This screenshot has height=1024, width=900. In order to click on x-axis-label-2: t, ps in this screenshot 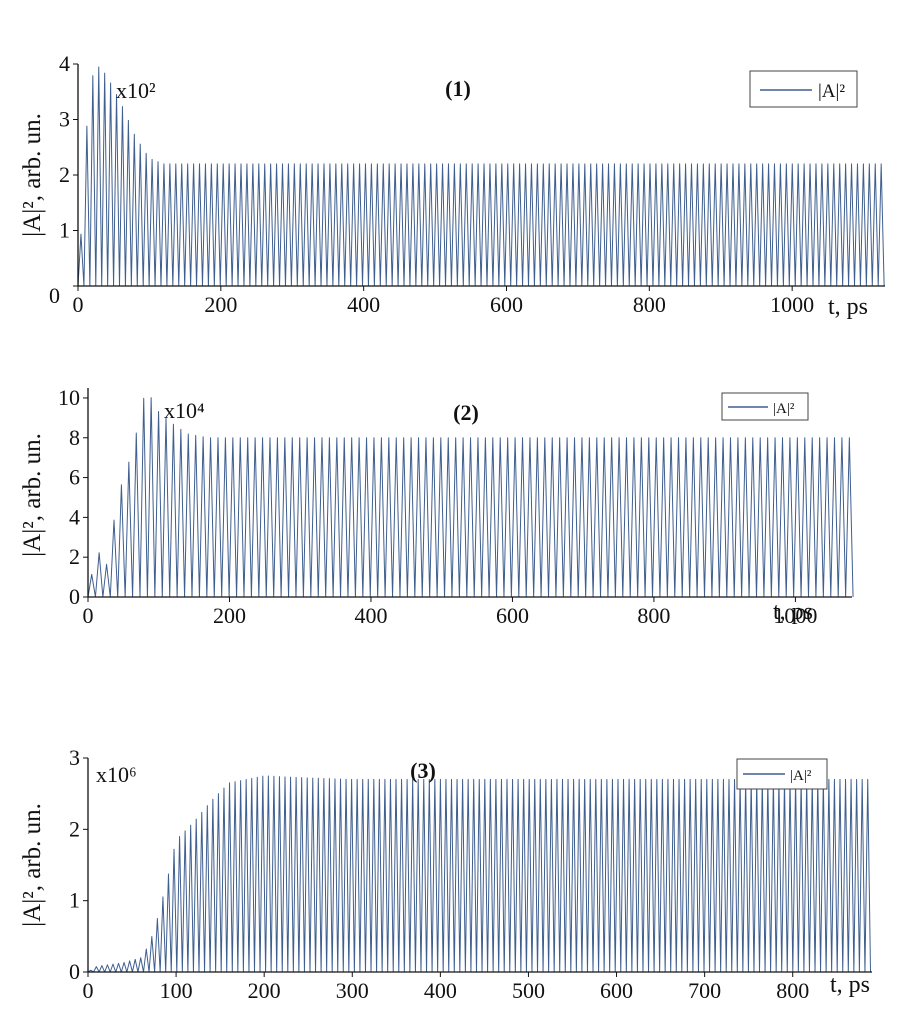, I will do `click(793, 612)`.